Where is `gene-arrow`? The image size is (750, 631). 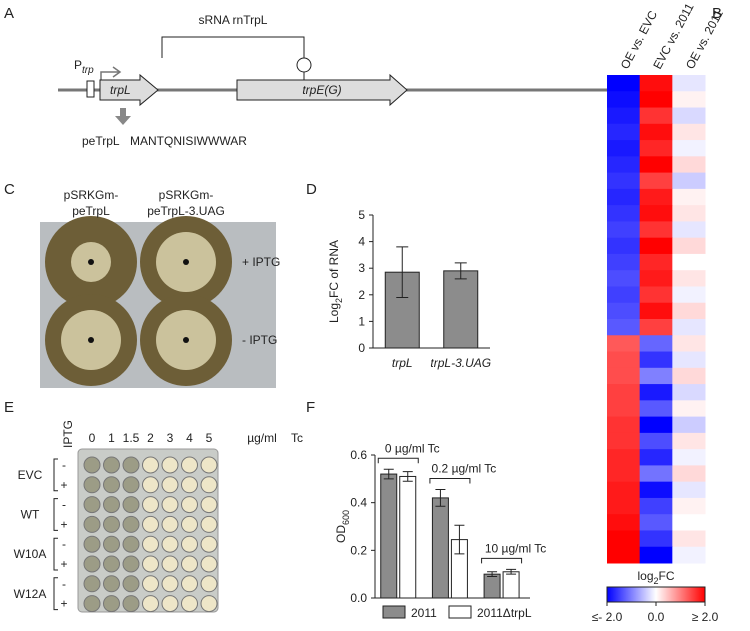 gene-arrow is located at coordinates (129, 90).